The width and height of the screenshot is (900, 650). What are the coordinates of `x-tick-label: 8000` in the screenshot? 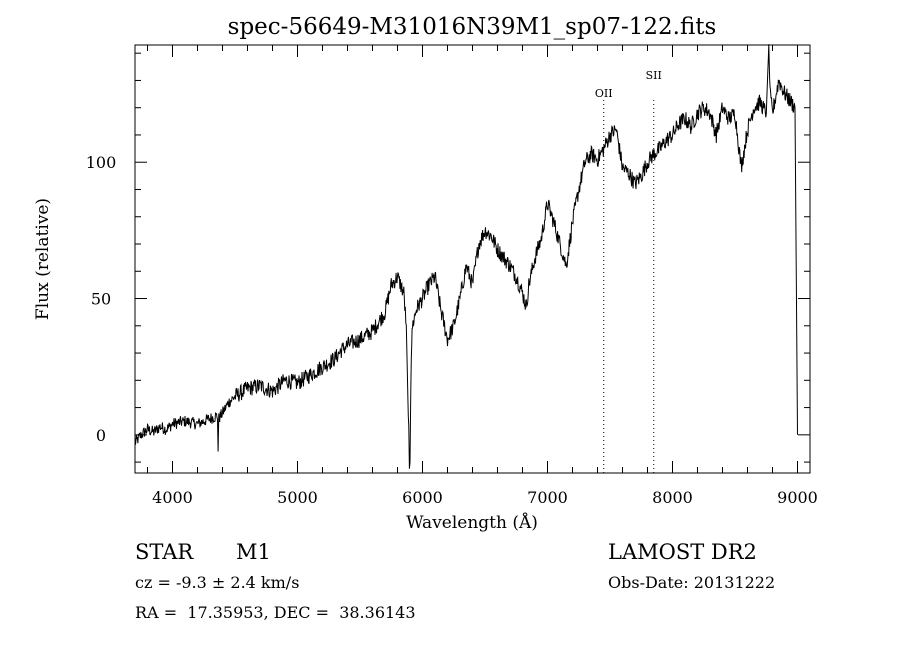 It's located at (672, 497).